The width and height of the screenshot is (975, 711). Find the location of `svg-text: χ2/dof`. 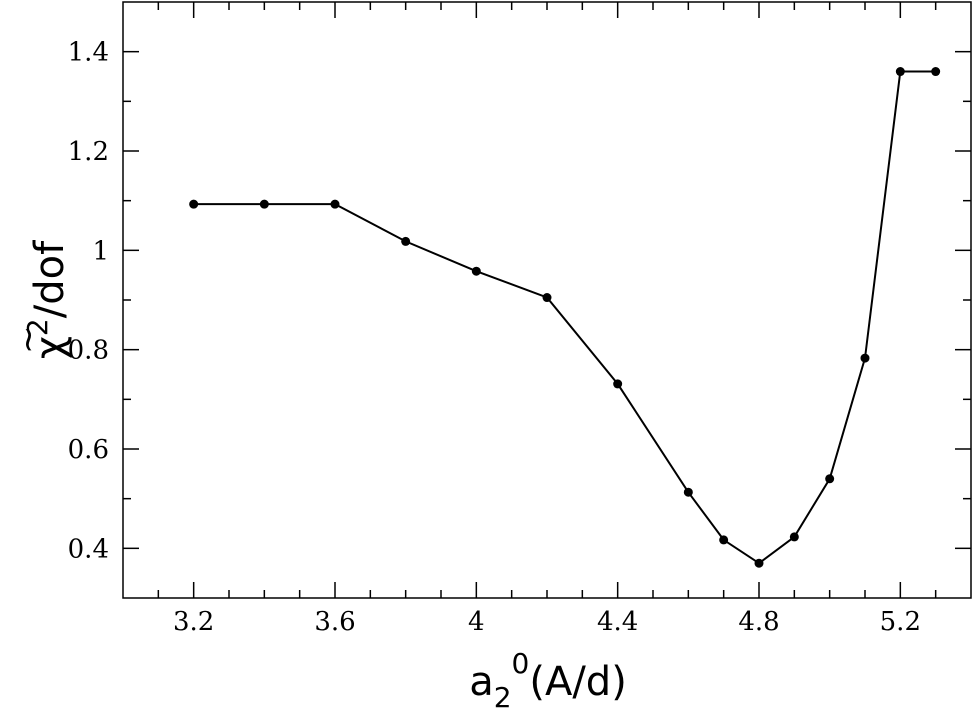

svg-text: χ2/dof is located at coordinates (47, 299).